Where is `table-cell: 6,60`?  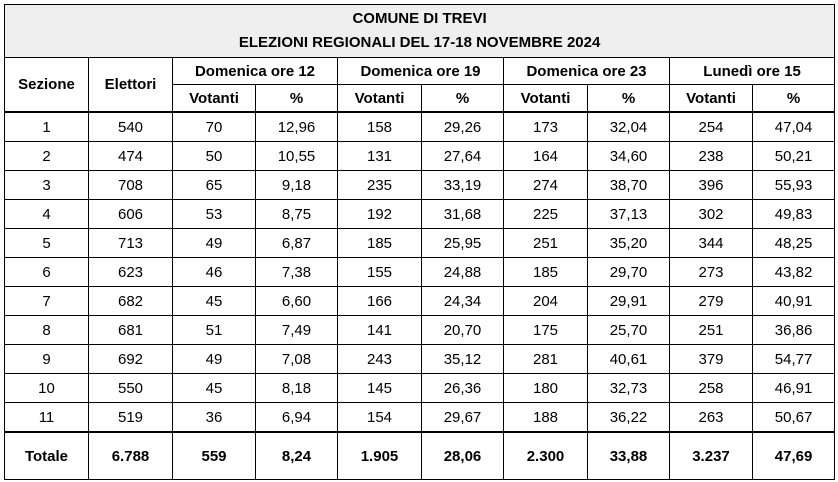 table-cell: 6,60 is located at coordinates (296, 301).